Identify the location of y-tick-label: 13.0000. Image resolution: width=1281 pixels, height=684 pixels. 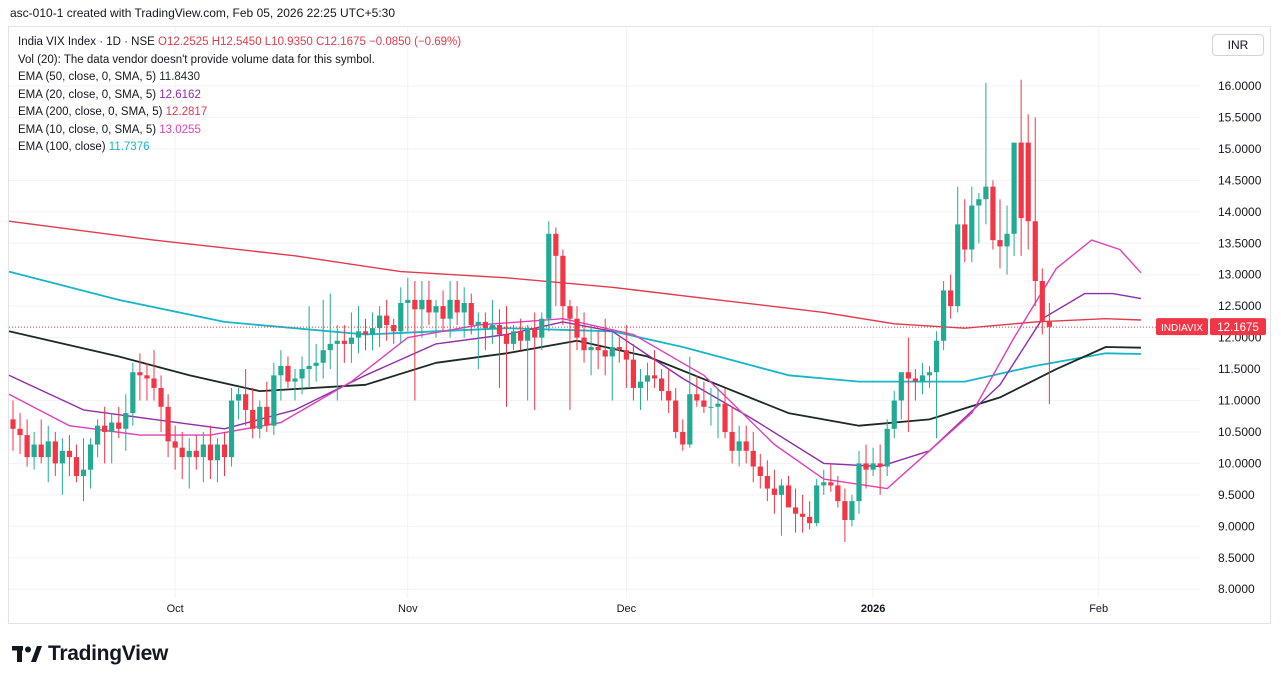
(1240, 275).